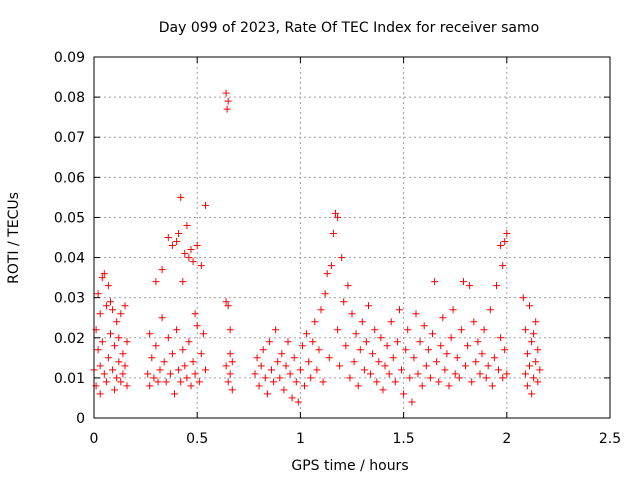 This screenshot has height=480, width=640. Describe the element at coordinates (69, 138) in the screenshot. I see `y-tick-label: 0.07` at that location.